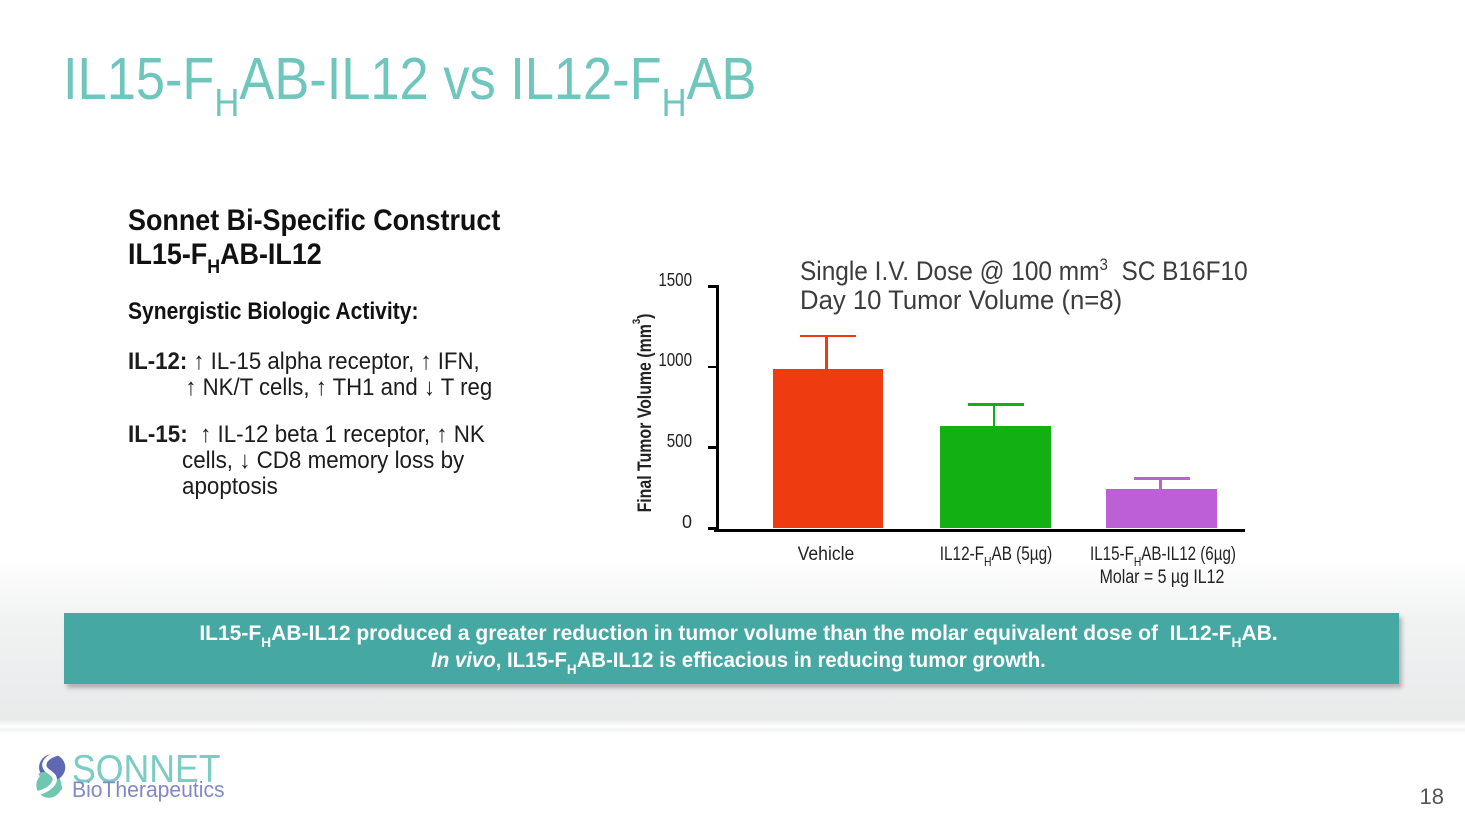 The height and width of the screenshot is (824, 1465). Describe the element at coordinates (148, 789) in the screenshot. I see `svg-text: BioTherapeutics` at that location.